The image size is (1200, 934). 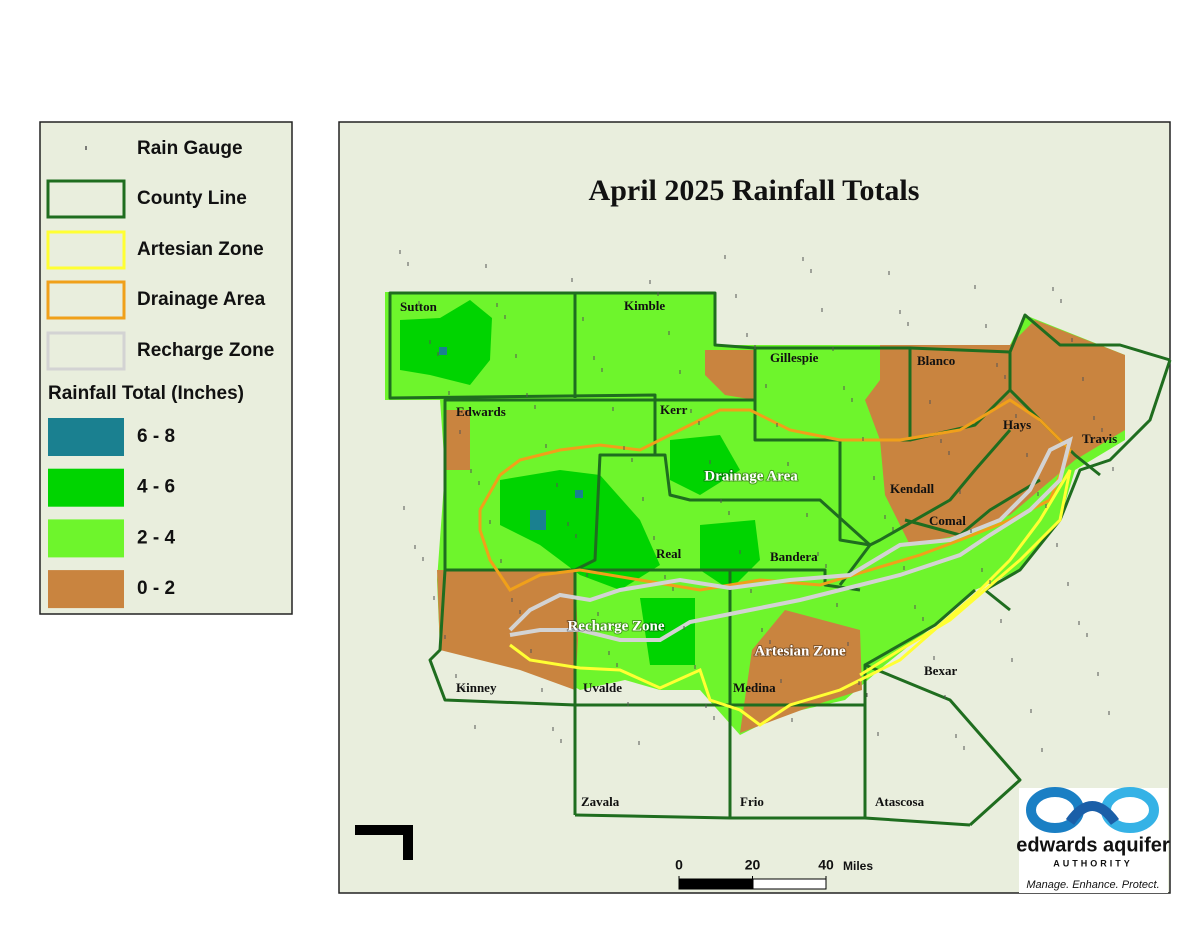 I want to click on legend-label: 4 - 6, so click(x=156, y=487).